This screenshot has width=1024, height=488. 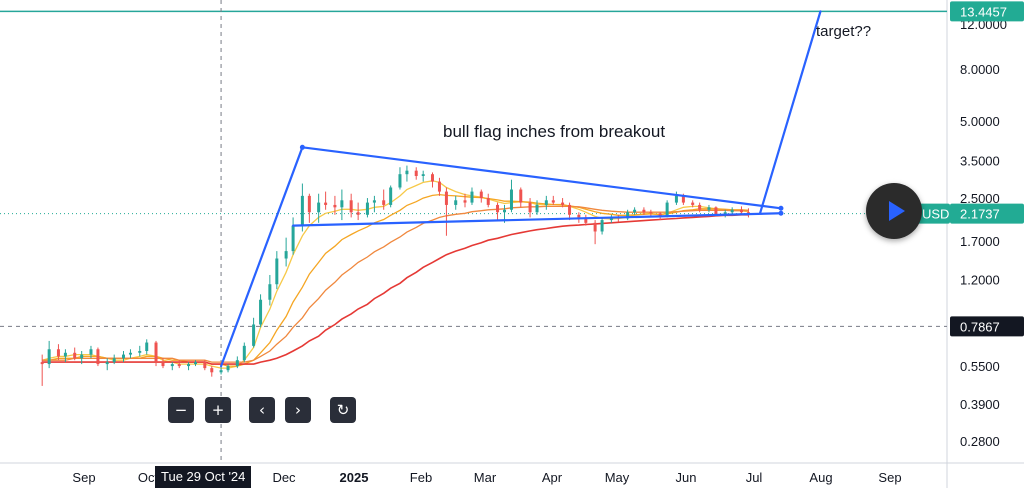 I want to click on annotation-bull-flag: bull flag inches from breakout, so click(x=554, y=131).